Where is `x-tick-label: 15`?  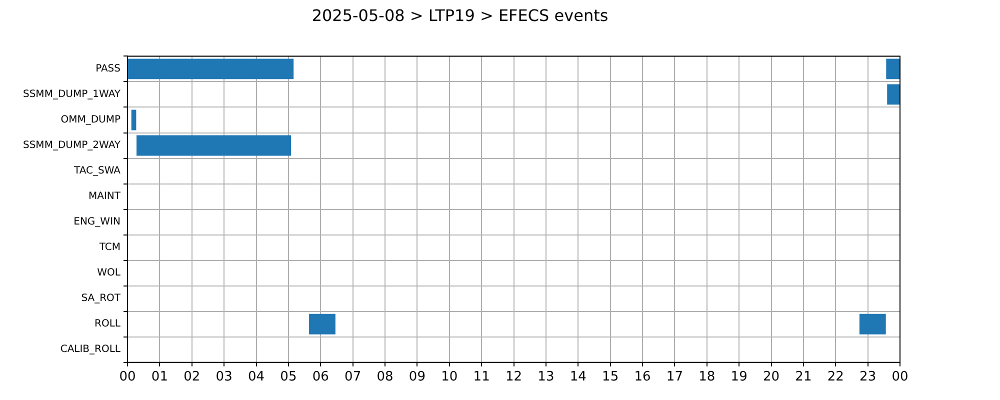 x-tick-label: 15 is located at coordinates (610, 377).